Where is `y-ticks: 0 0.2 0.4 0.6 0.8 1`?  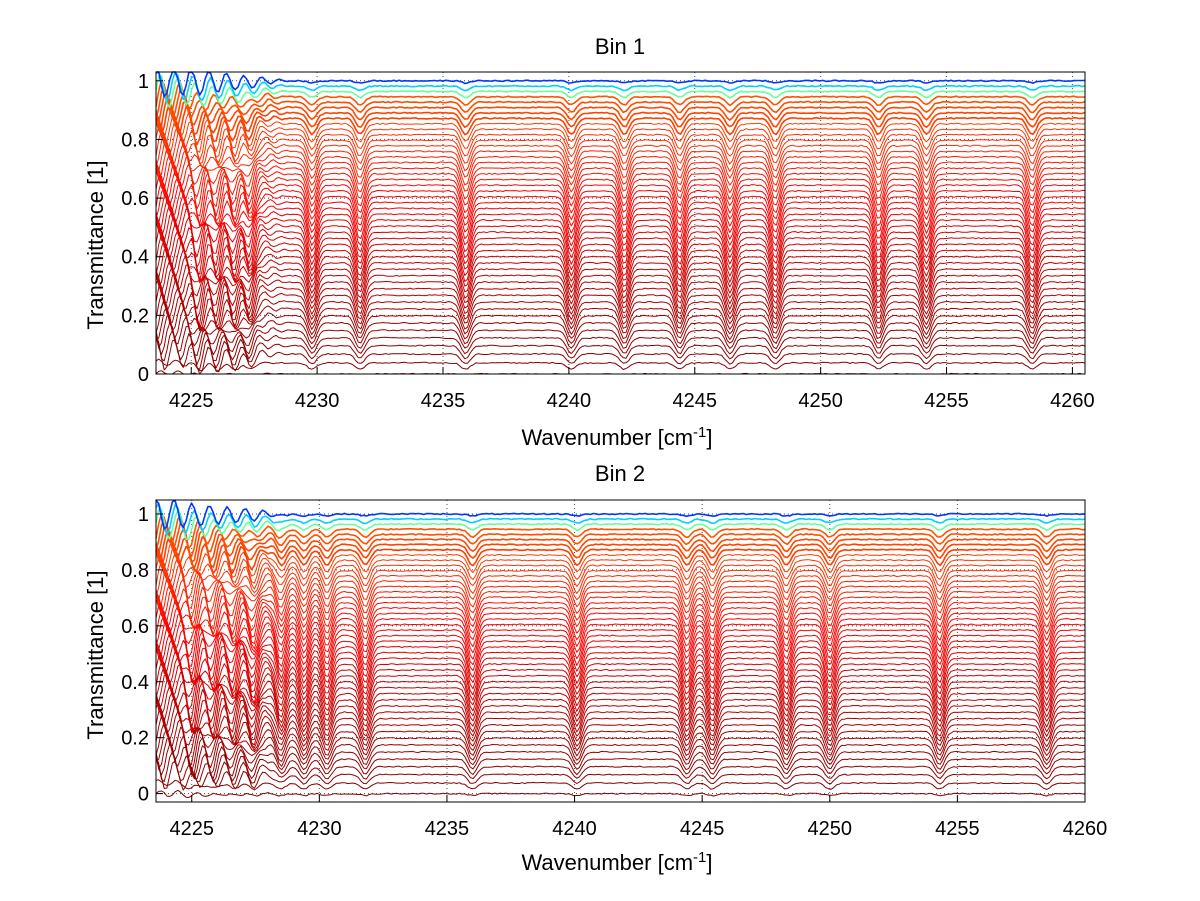 y-ticks: 0 0.2 0.4 0.6 0.8 1 is located at coordinates (142, 655).